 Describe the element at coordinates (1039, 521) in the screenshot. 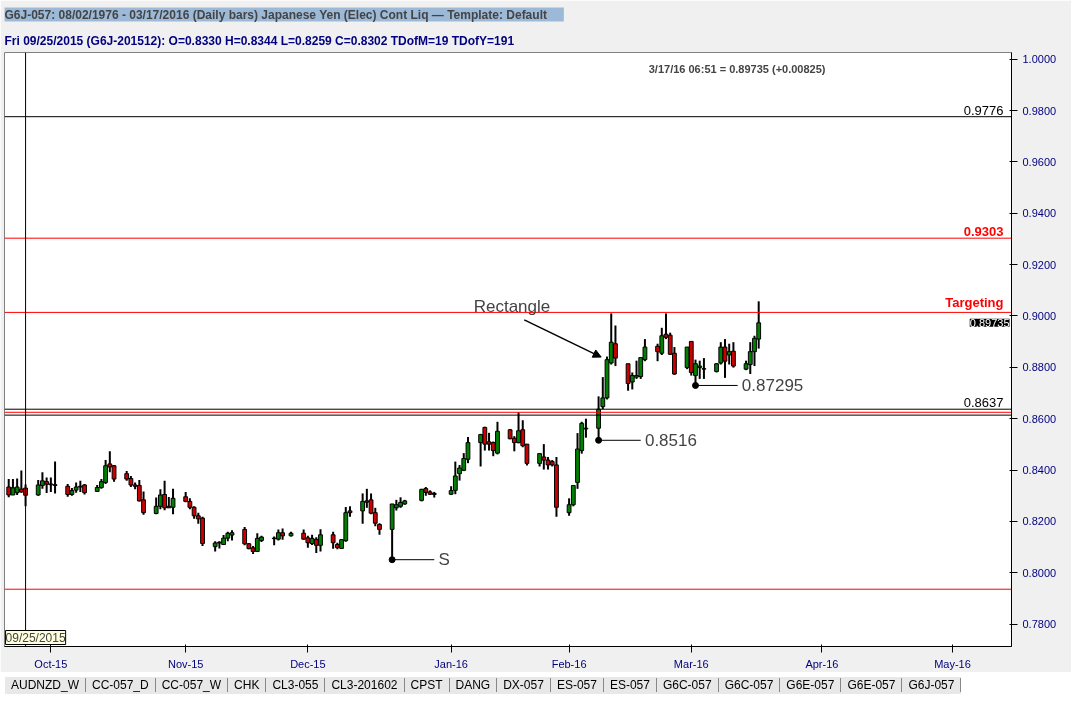

I see `y-tick-label: 0.8200` at that location.